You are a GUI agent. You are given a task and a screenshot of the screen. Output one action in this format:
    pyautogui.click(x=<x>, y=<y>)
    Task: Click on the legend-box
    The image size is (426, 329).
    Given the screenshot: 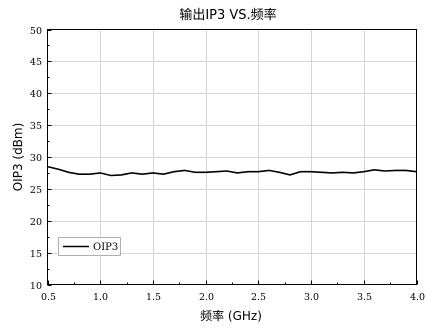 What is the action you would take?
    pyautogui.click(x=89, y=246)
    